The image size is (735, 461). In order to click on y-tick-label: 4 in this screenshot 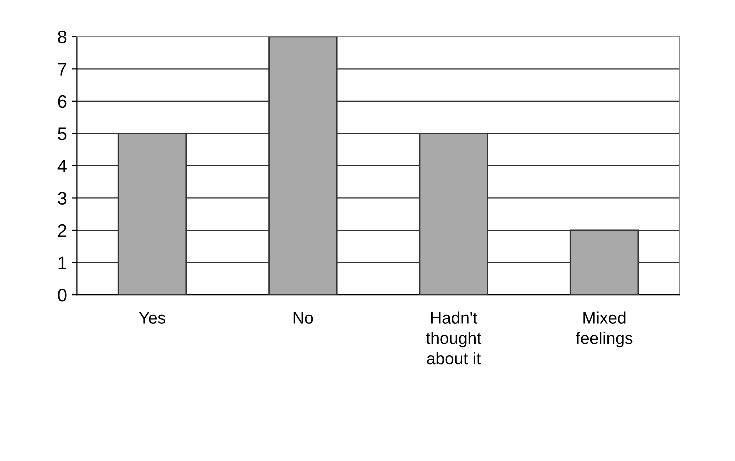, I will do `click(62, 166)`.